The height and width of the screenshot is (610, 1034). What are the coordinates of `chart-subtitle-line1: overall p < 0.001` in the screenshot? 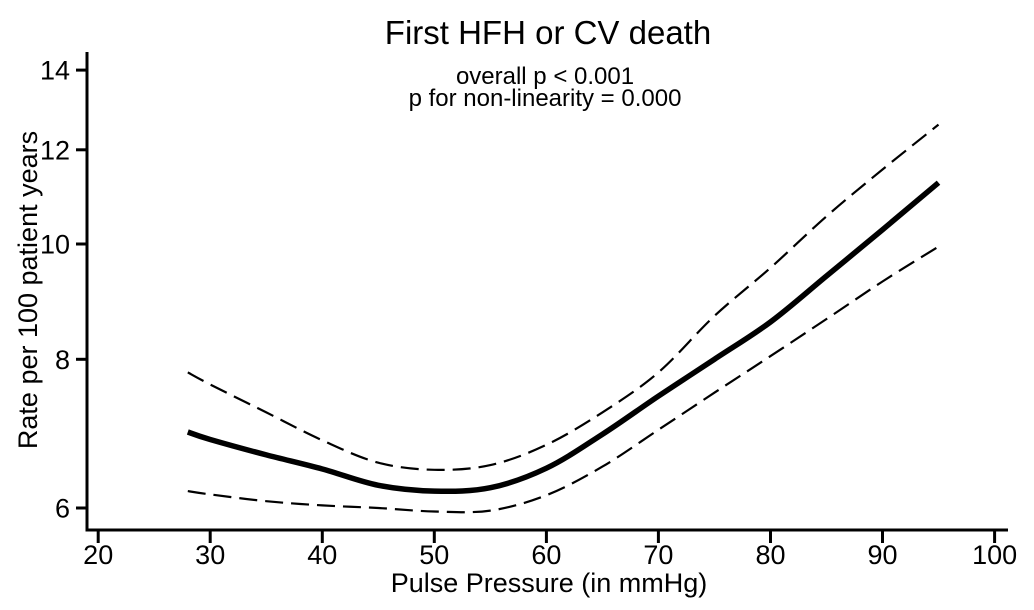 It's located at (545, 76).